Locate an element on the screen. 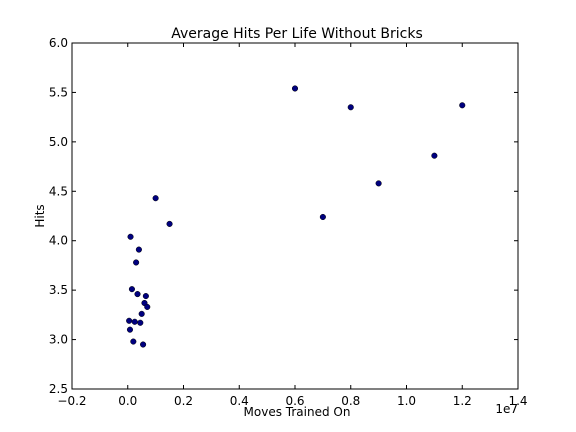  x-tick-label: 0.6 is located at coordinates (294, 401).